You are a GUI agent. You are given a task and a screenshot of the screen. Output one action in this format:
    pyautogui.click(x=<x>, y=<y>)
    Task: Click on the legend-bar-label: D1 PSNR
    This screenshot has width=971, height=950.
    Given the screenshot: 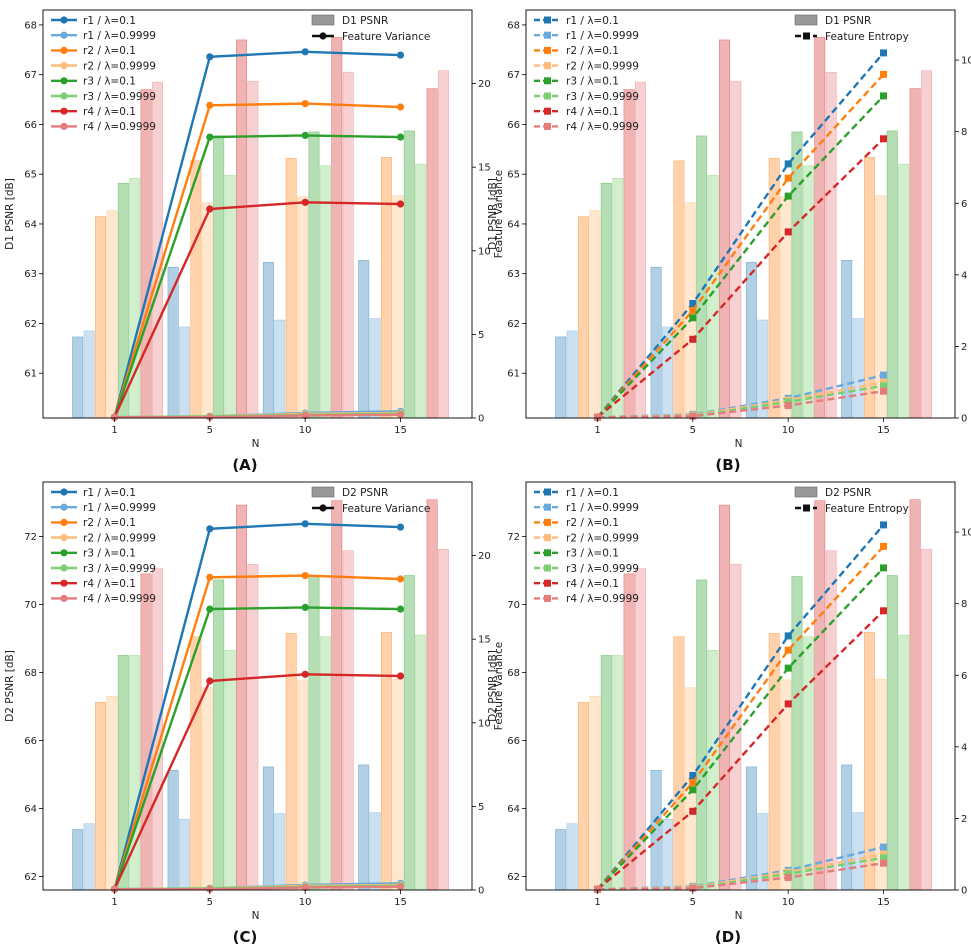 What is the action you would take?
    pyautogui.click(x=365, y=21)
    